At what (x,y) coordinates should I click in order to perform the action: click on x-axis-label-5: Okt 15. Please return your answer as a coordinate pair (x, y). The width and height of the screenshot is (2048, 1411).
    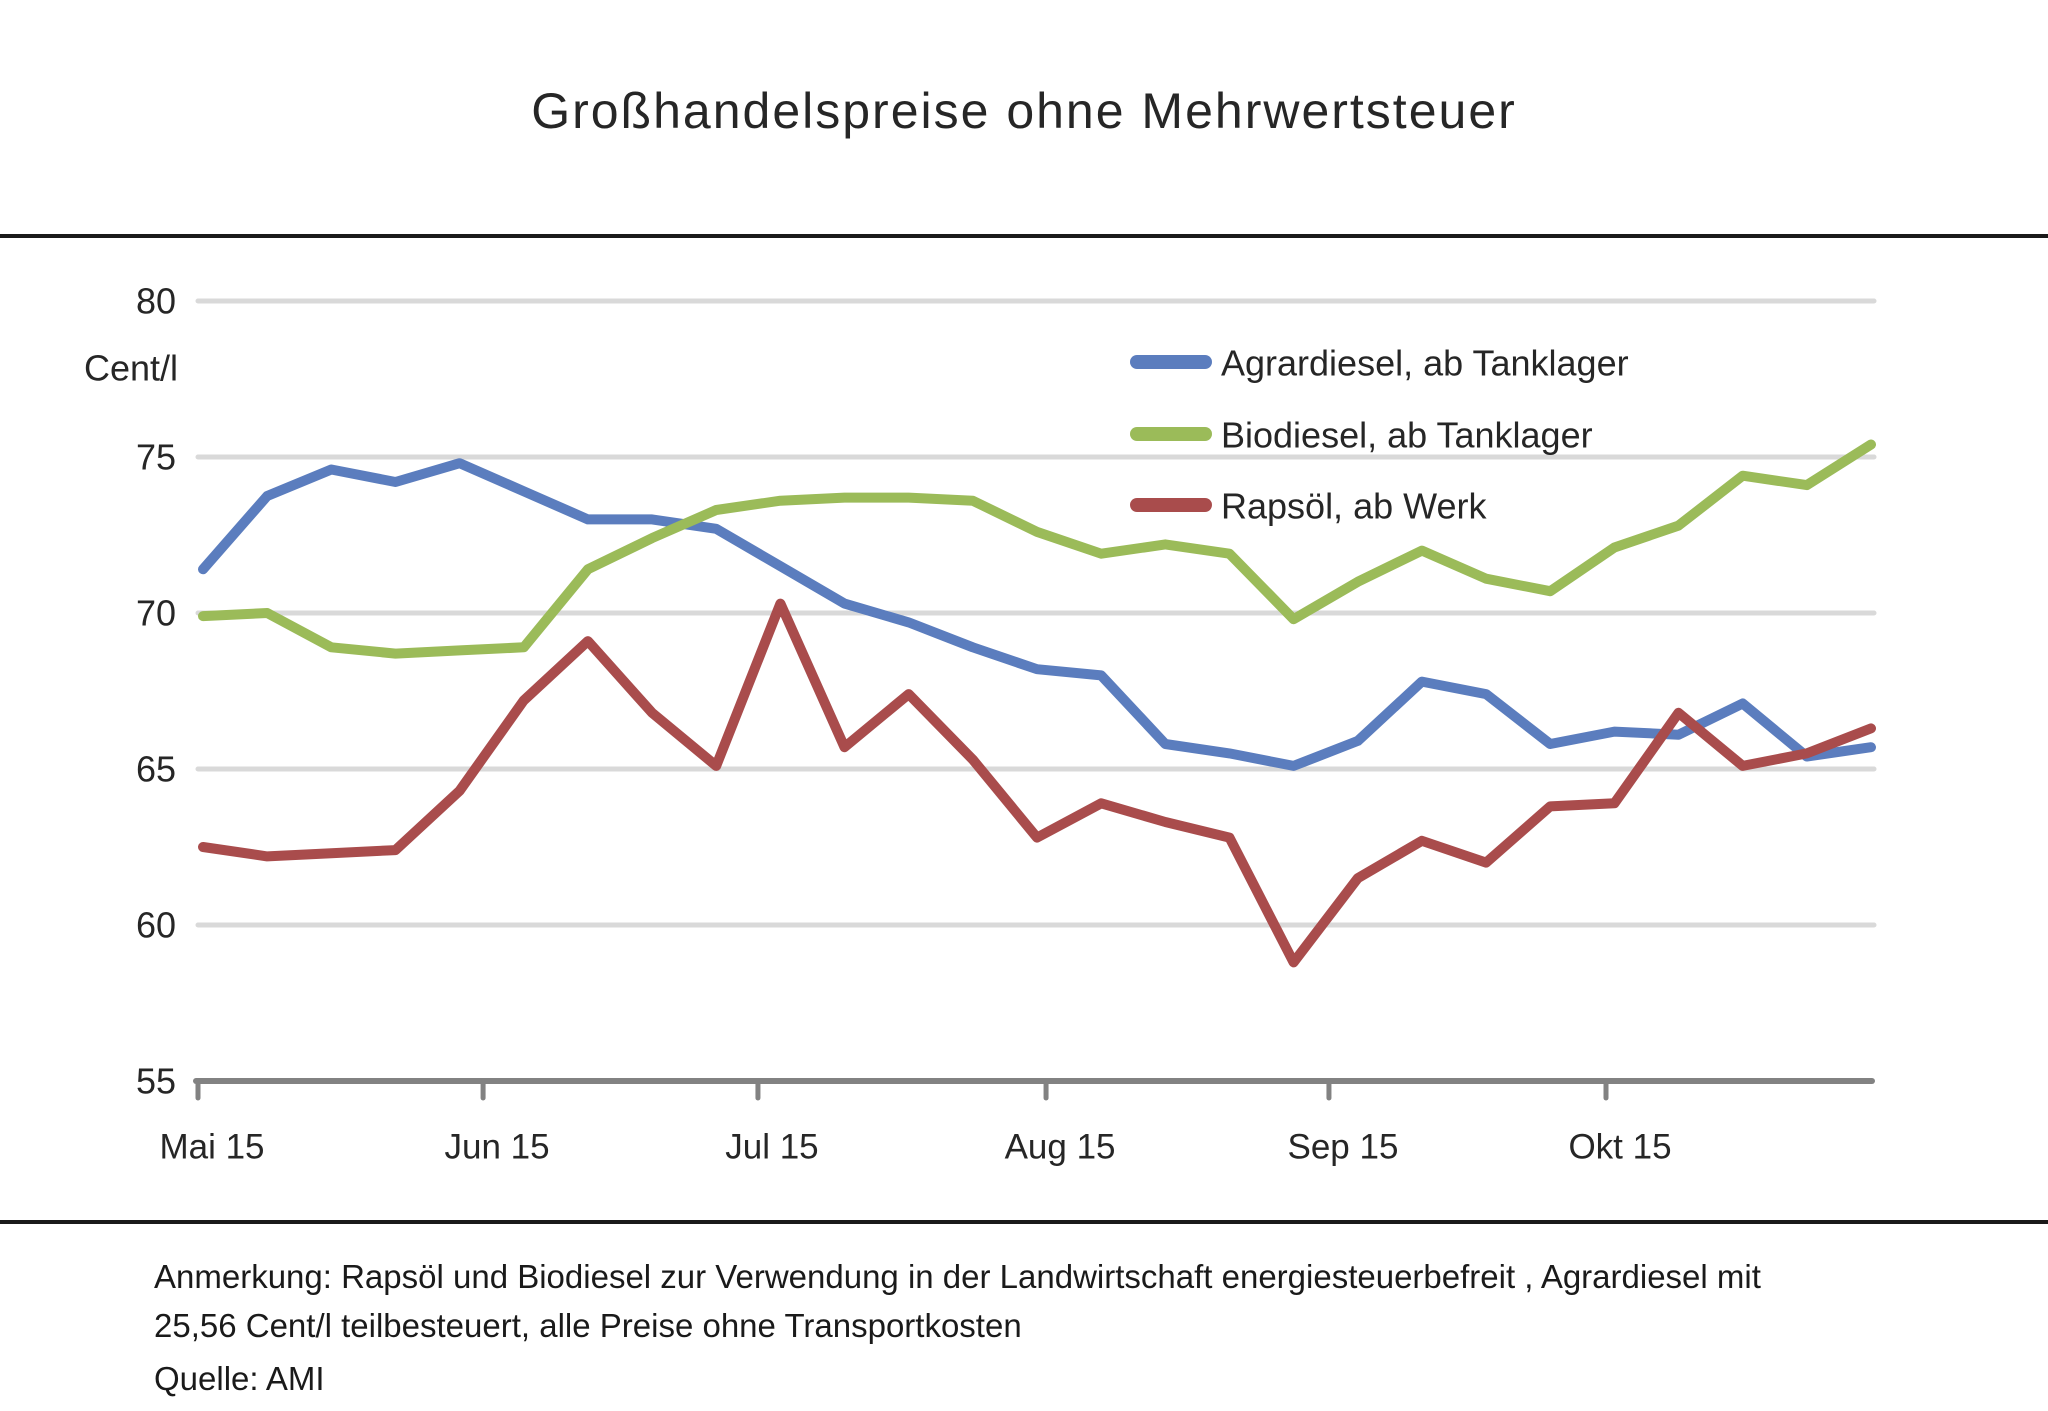
    Looking at the image, I should click on (1619, 1147).